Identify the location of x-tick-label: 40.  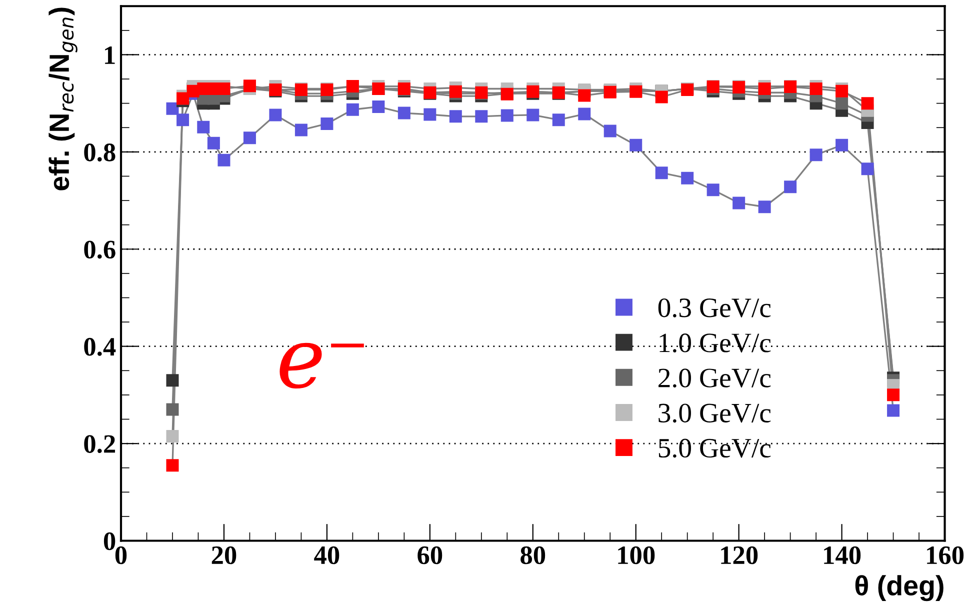
(327, 555).